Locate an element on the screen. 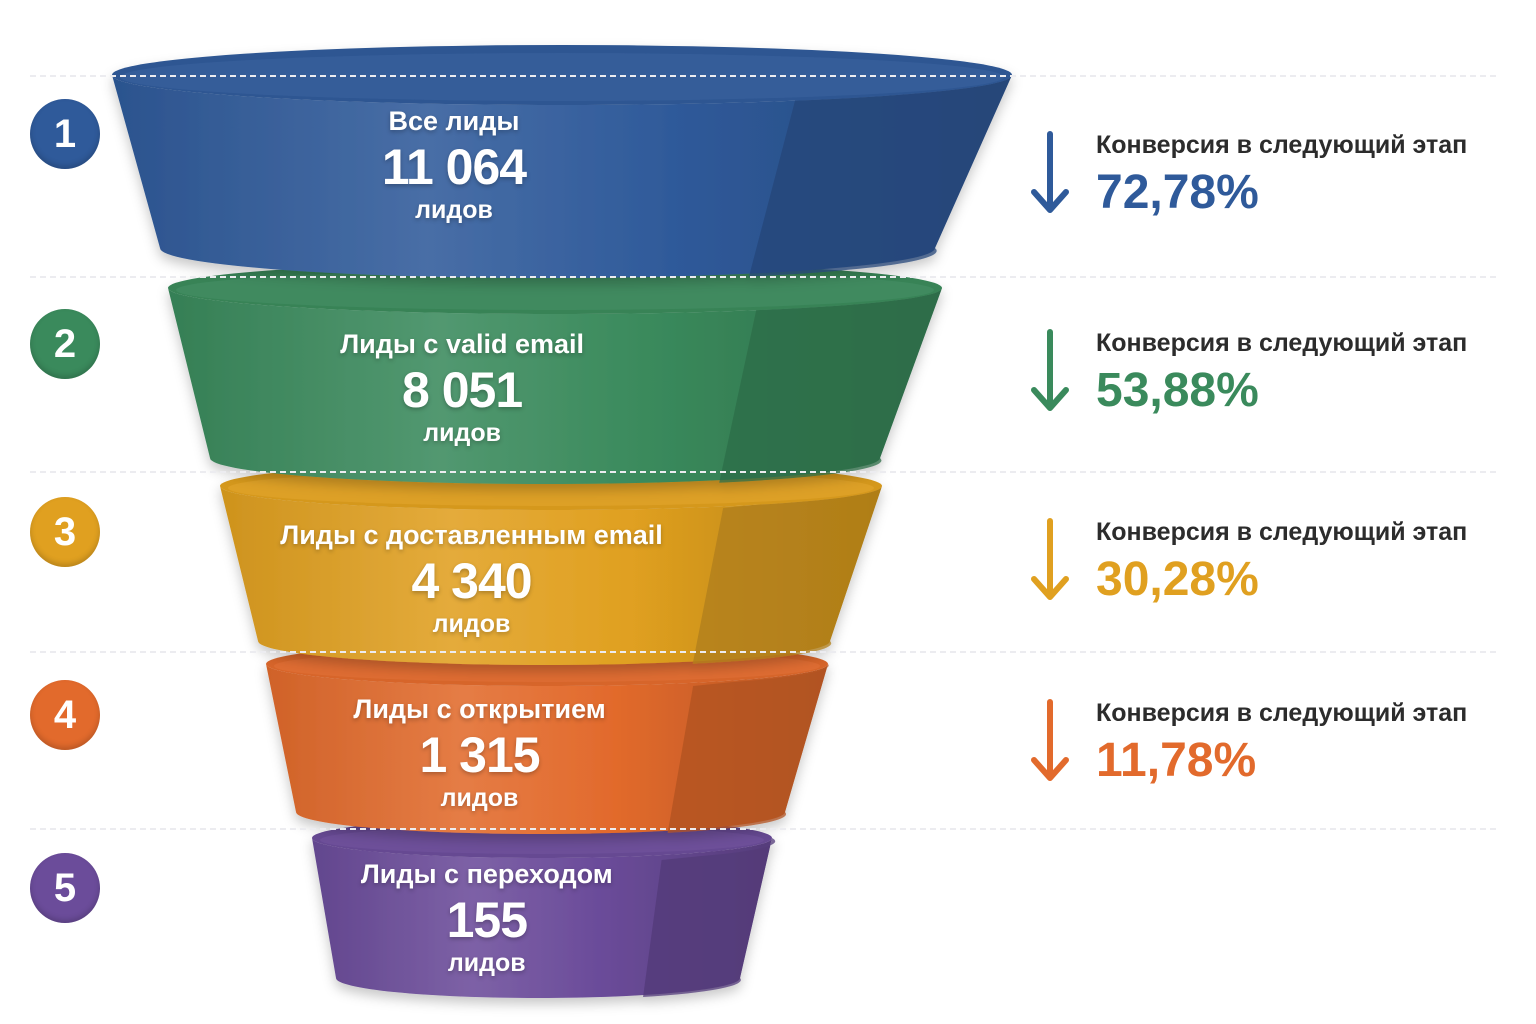 Image resolution: width=1536 pixels, height=1024 pixels. stage-value: 4 340 is located at coordinates (471, 581).